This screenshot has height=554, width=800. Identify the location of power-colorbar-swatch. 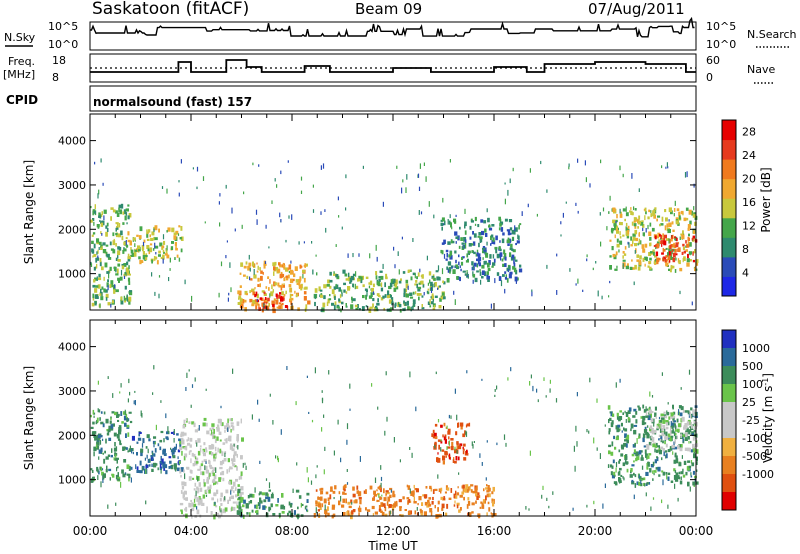
(729, 208).